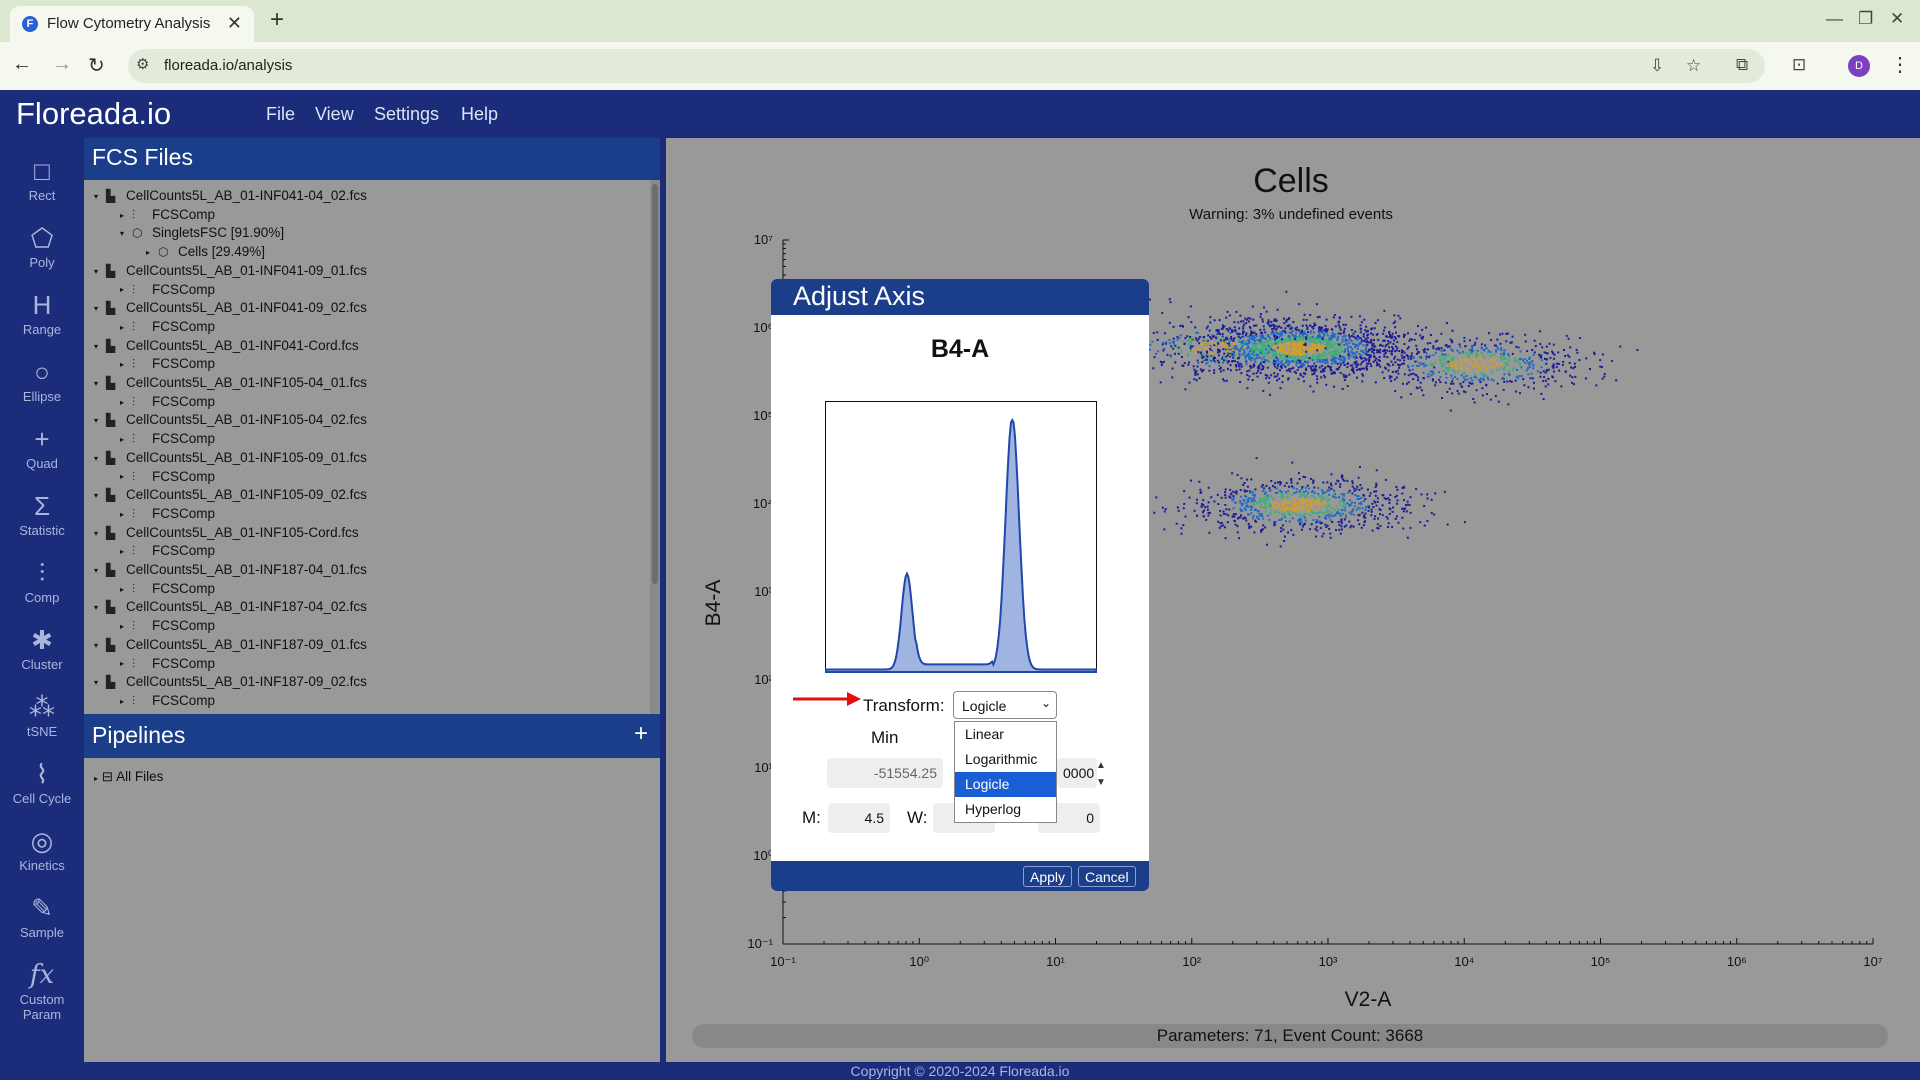 The image size is (1920, 1080). I want to click on browser-menu-icon: ⋮, so click(1900, 65).